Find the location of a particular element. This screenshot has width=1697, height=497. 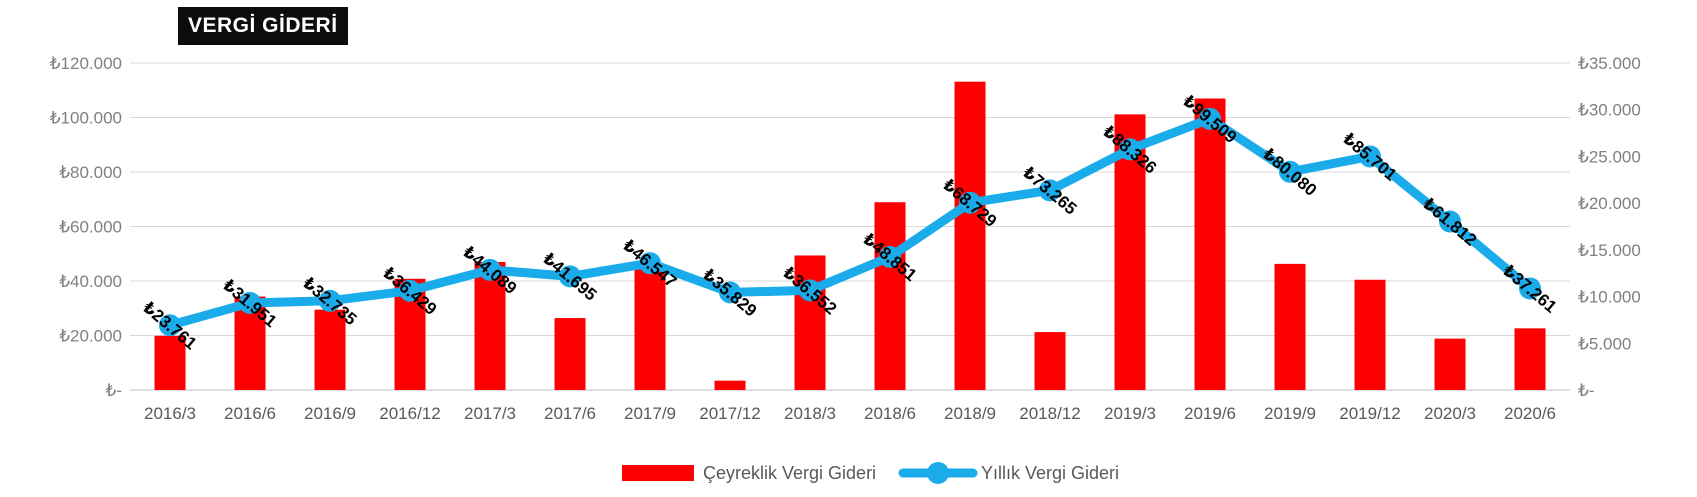

right-tick-label: ₺- is located at coordinates (1586, 390).